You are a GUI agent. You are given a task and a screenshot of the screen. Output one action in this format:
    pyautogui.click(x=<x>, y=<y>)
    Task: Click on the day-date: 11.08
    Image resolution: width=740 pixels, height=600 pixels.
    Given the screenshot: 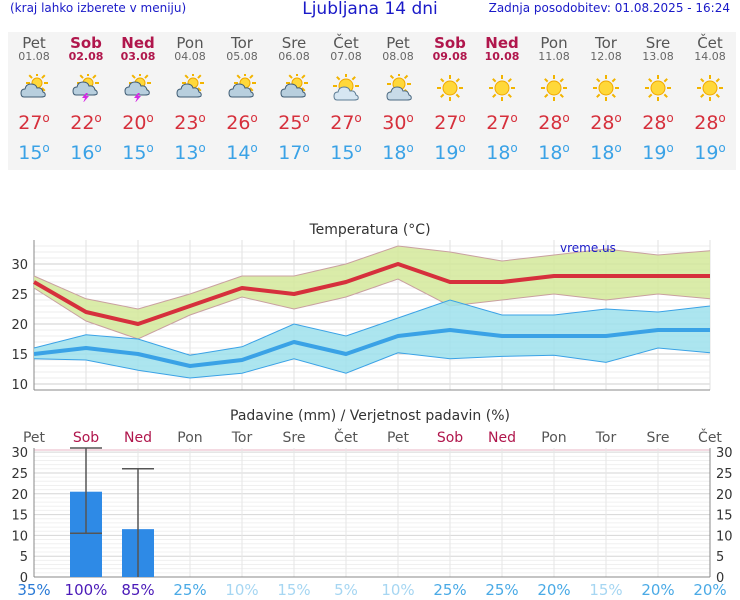 What is the action you would take?
    pyautogui.click(x=554, y=56)
    